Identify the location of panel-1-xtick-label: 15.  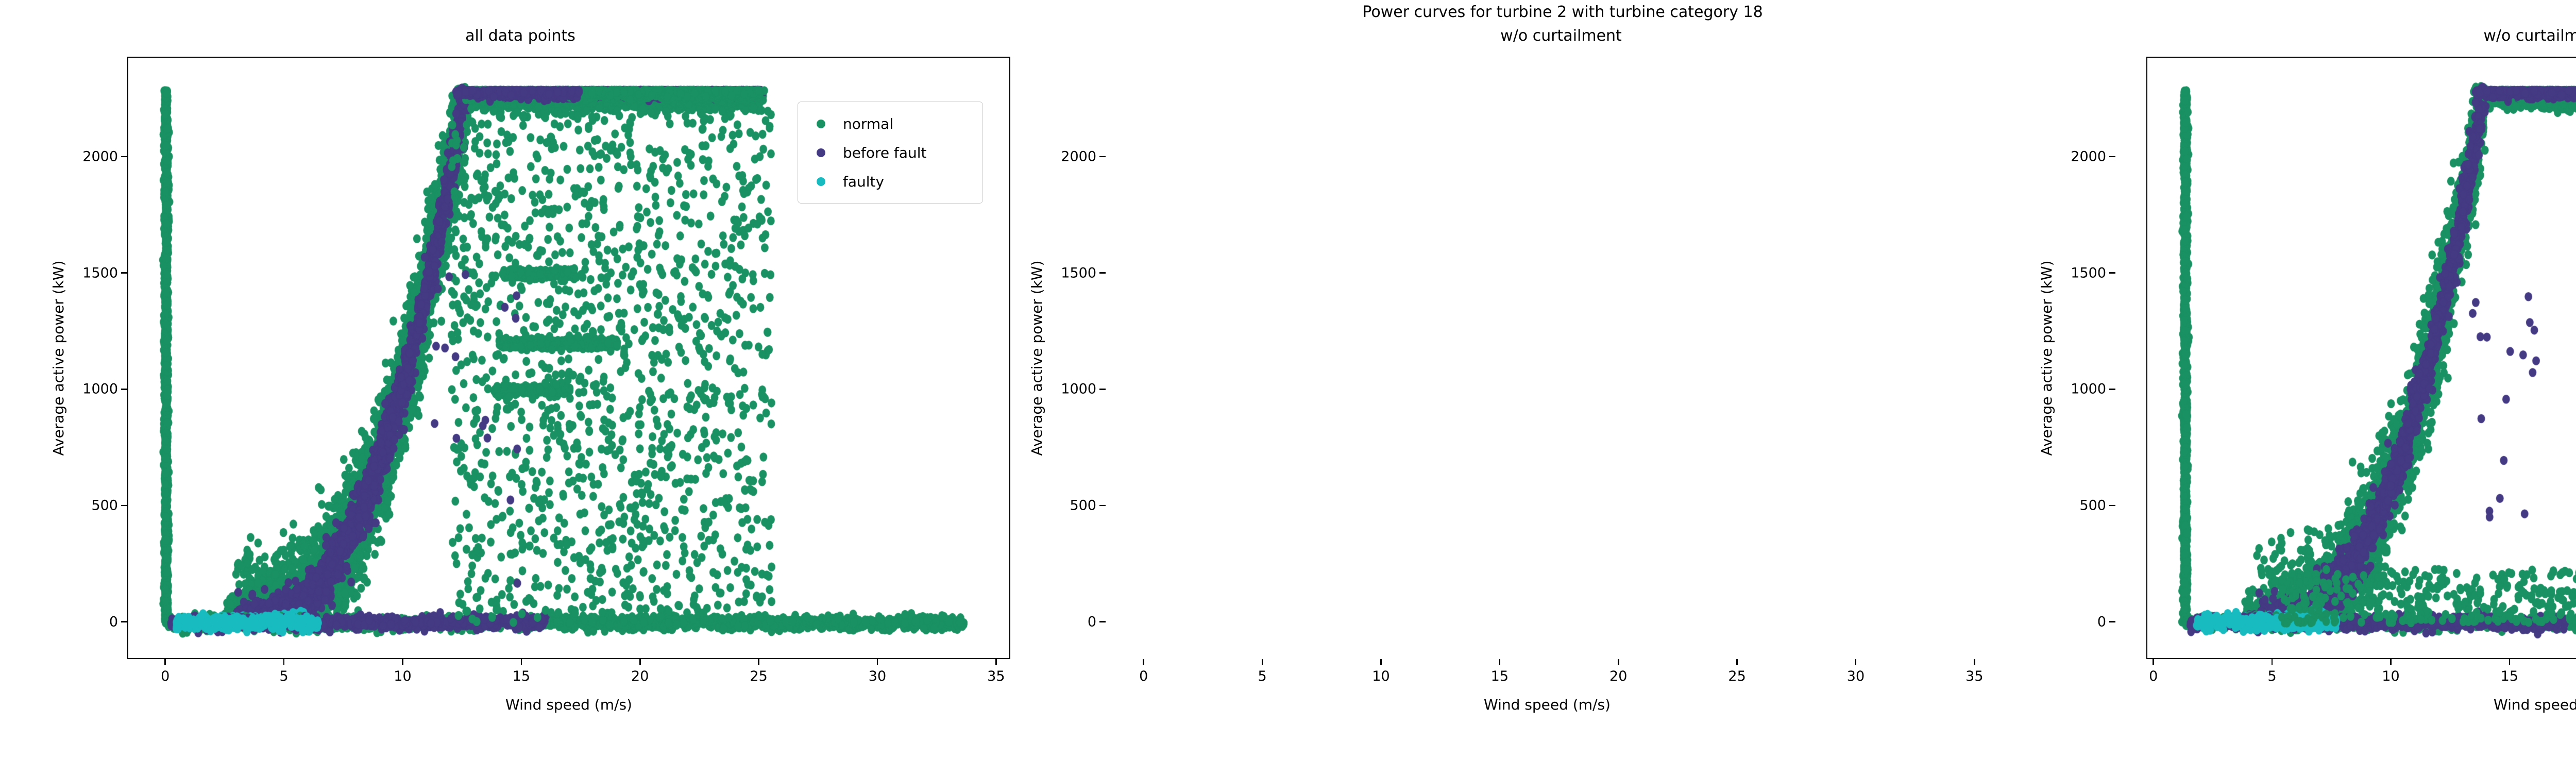
(521, 676).